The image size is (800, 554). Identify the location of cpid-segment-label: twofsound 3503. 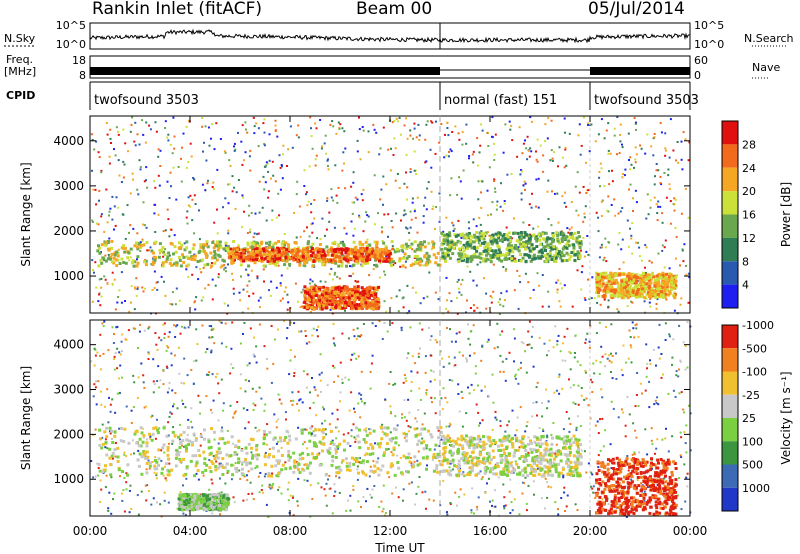
(646, 100).